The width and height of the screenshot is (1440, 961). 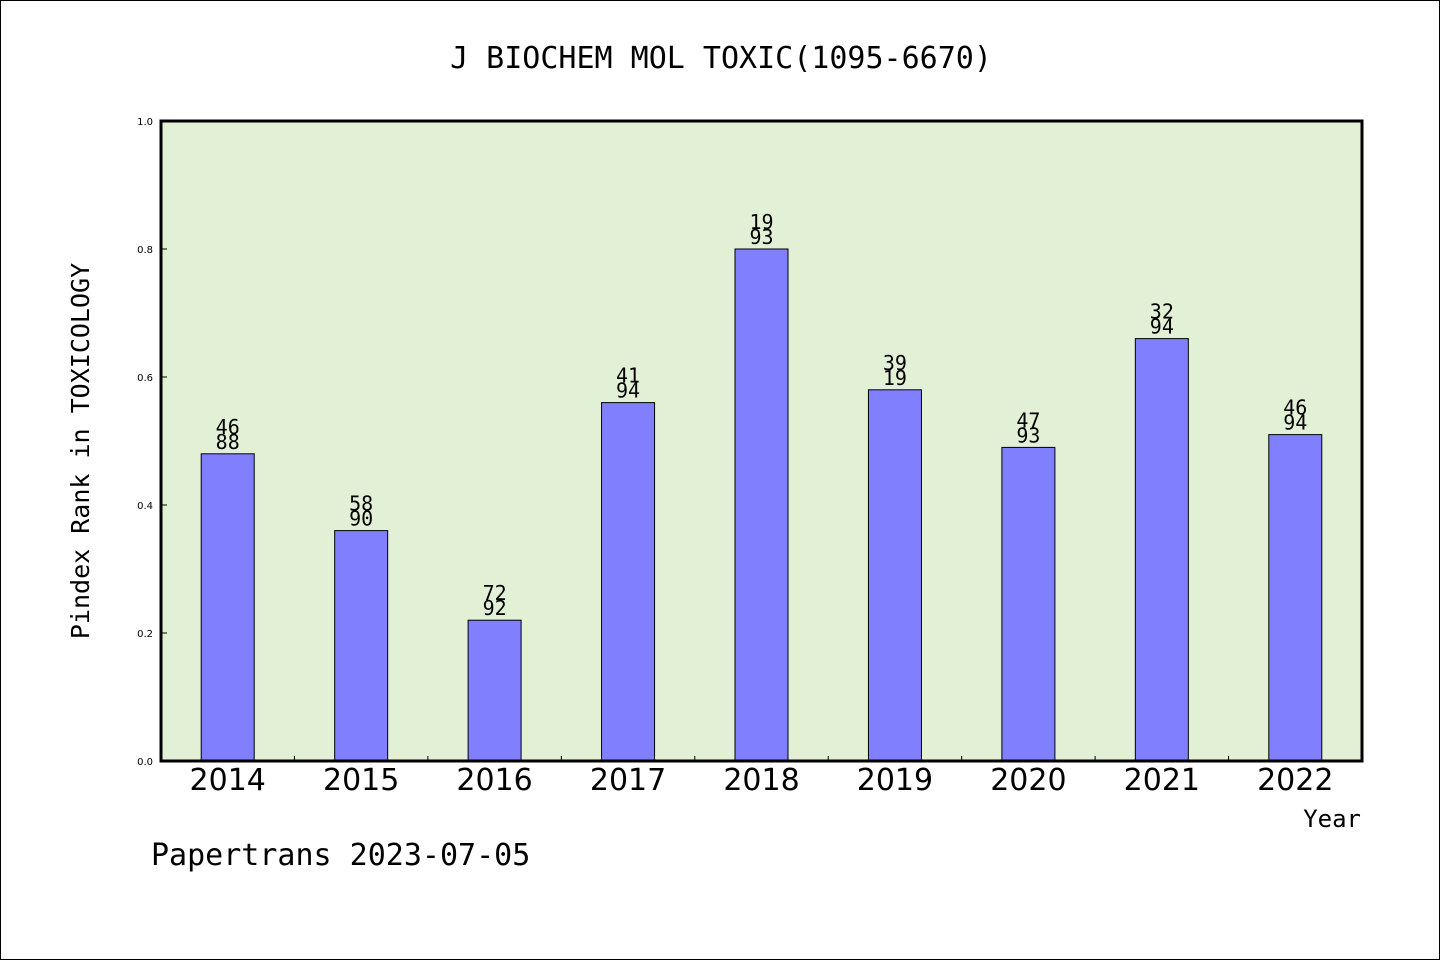 What do you see at coordinates (145, 122) in the screenshot?
I see `y-tick-label-1.0: 1.0` at bounding box center [145, 122].